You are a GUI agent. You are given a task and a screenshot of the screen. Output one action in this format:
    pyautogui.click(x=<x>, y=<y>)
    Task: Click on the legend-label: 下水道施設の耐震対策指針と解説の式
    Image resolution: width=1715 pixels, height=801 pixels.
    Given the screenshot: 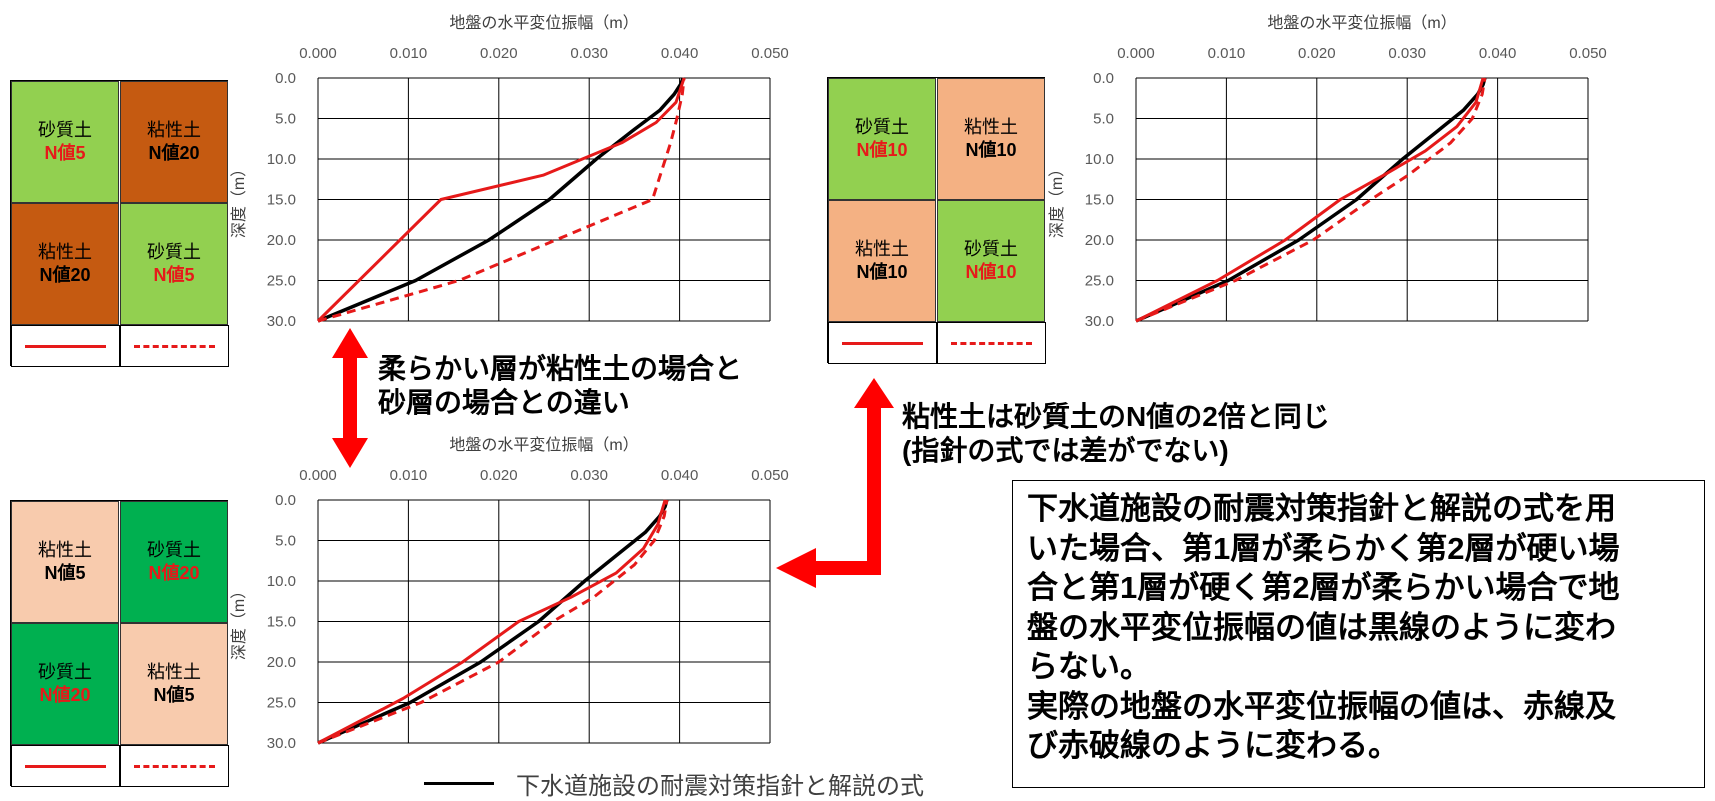 What is the action you would take?
    pyautogui.click(x=720, y=786)
    